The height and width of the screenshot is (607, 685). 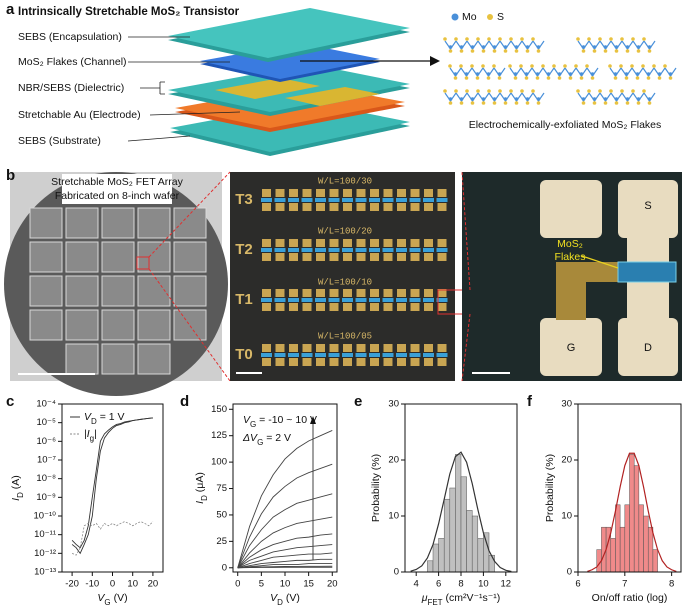 I want to click on y-axis-label: Probability (%), so click(x=550, y=488).